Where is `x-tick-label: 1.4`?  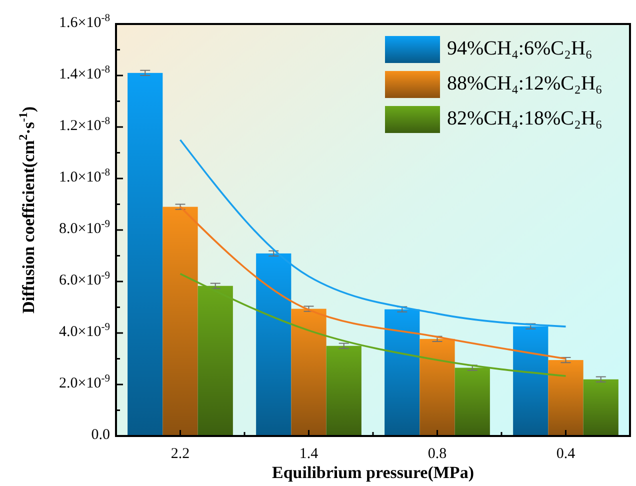 x-tick-label: 1.4 is located at coordinates (309, 454).